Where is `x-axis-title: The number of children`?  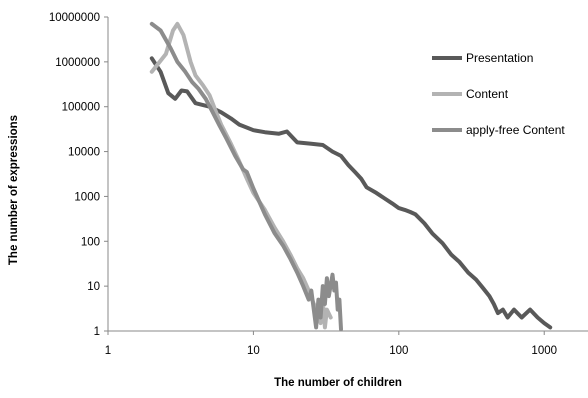 x-axis-title: The number of children is located at coordinates (338, 383).